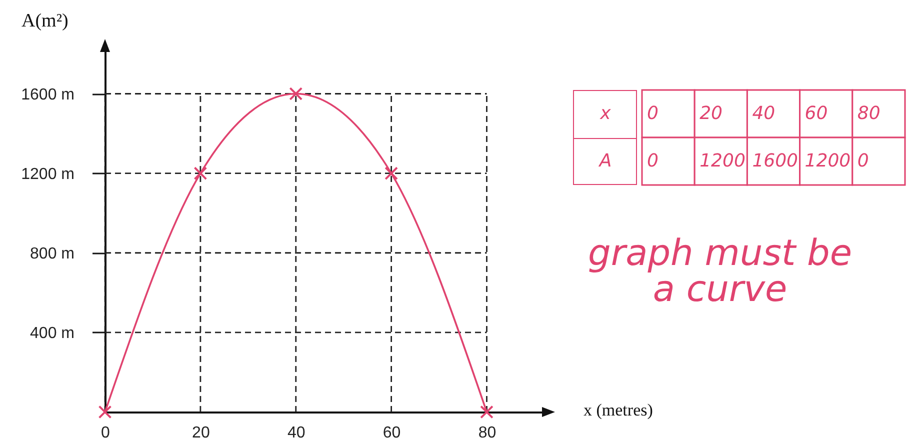 This screenshot has height=441, width=922. Describe the element at coordinates (816, 113) in the screenshot. I see `data-label: 60` at that location.